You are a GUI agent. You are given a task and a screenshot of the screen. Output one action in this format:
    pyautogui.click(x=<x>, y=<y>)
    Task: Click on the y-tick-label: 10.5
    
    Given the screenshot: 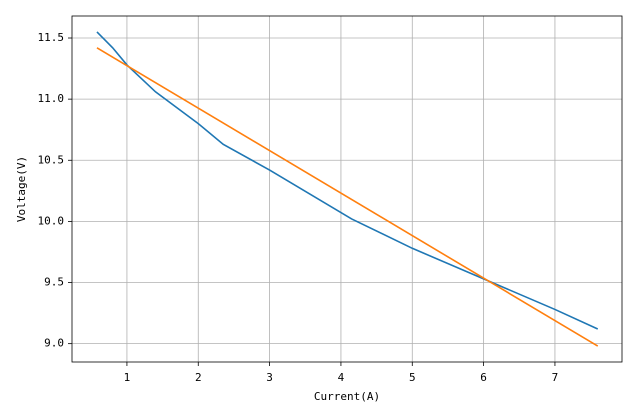 What is the action you would take?
    pyautogui.click(x=51, y=159)
    